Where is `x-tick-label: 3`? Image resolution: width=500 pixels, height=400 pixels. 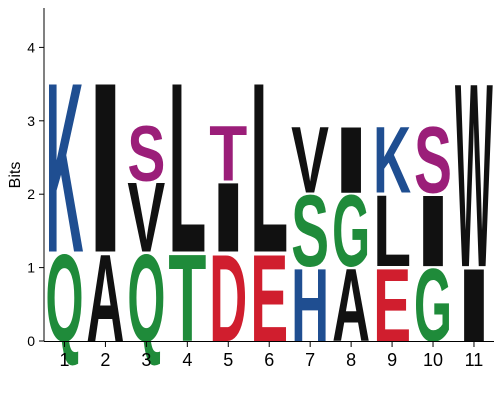
x-tick-label: 3 is located at coordinates (146, 360).